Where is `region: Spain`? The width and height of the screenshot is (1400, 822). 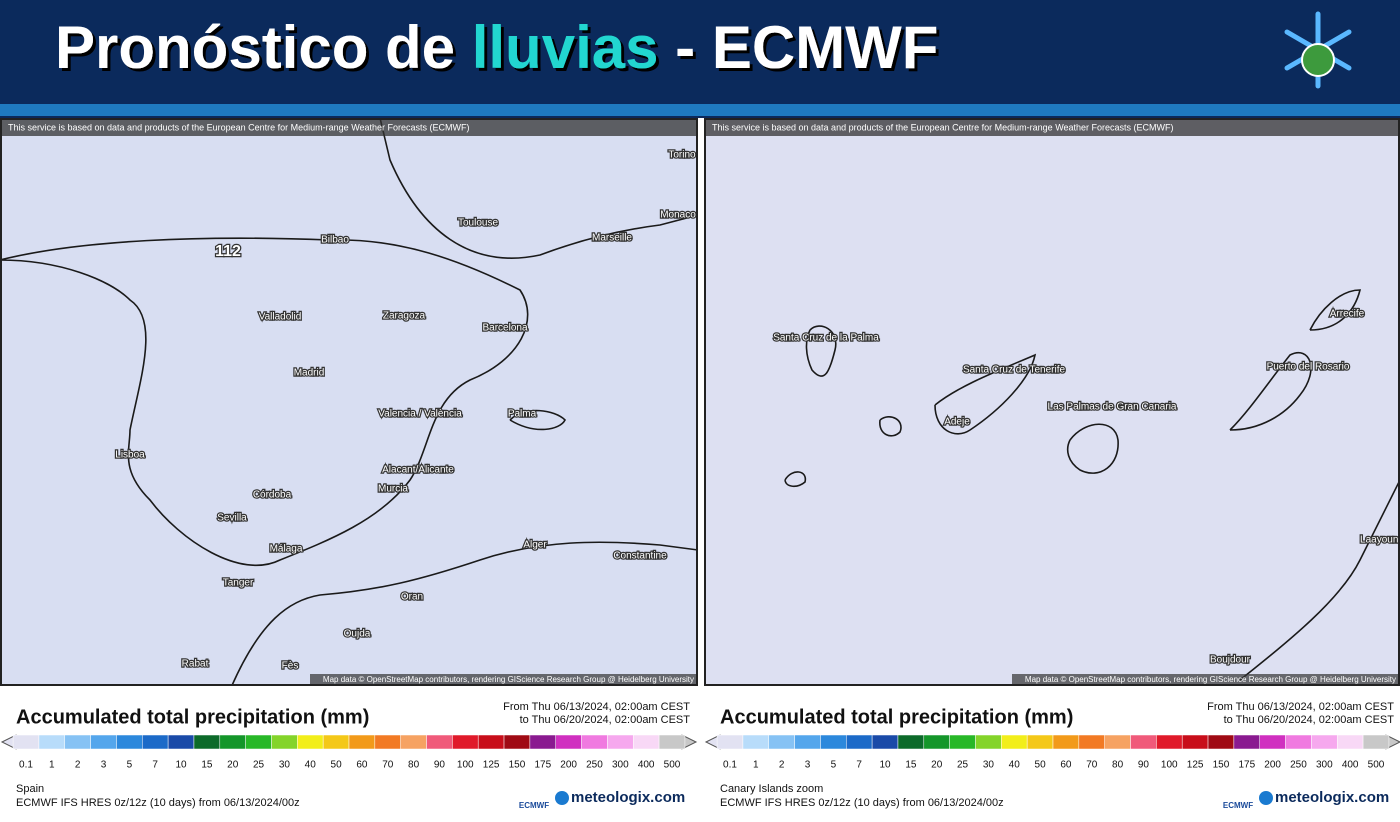 region: Spain is located at coordinates (30, 789).